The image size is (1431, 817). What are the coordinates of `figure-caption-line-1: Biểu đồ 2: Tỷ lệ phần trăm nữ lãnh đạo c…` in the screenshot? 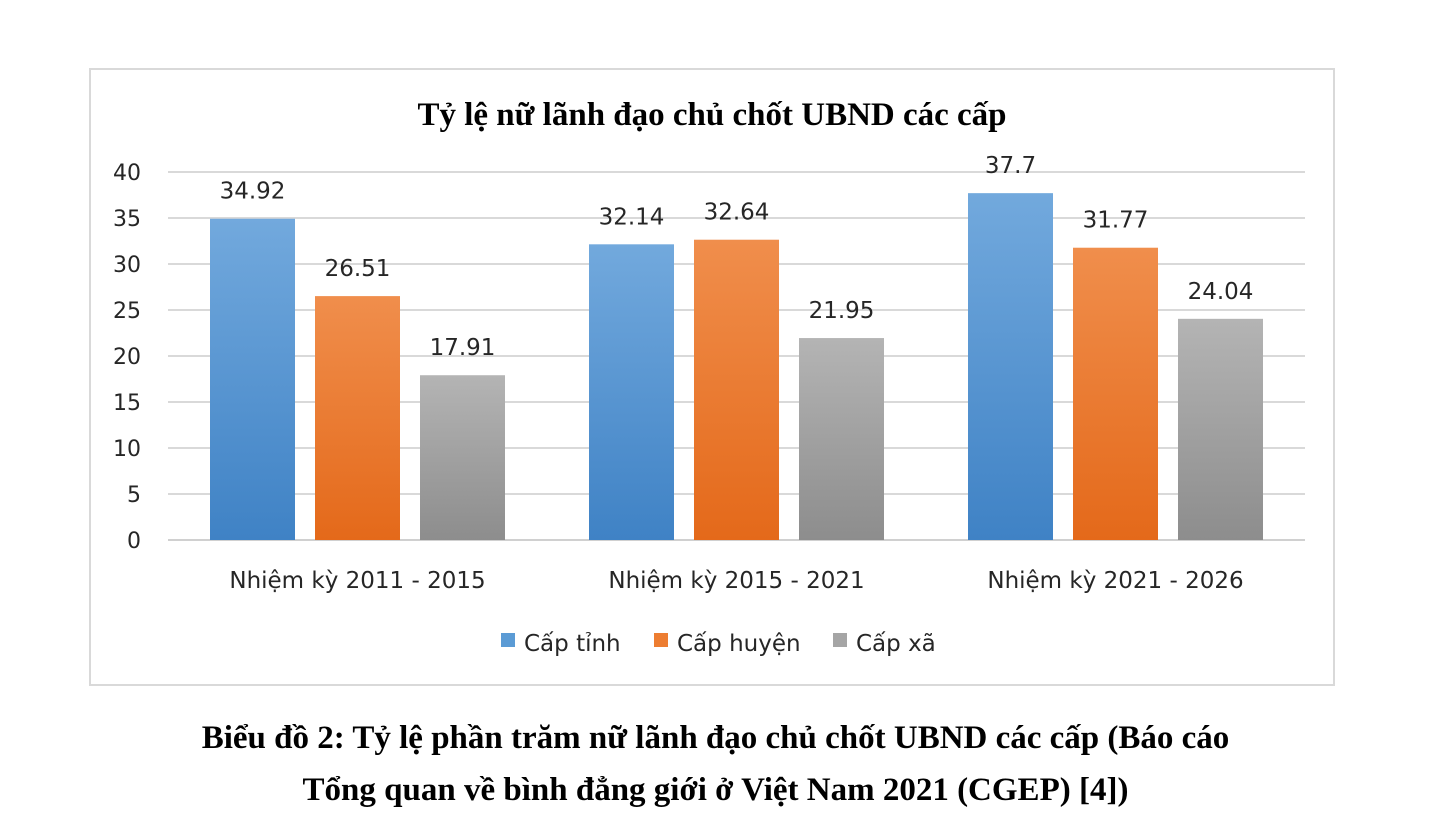 It's located at (715, 738).